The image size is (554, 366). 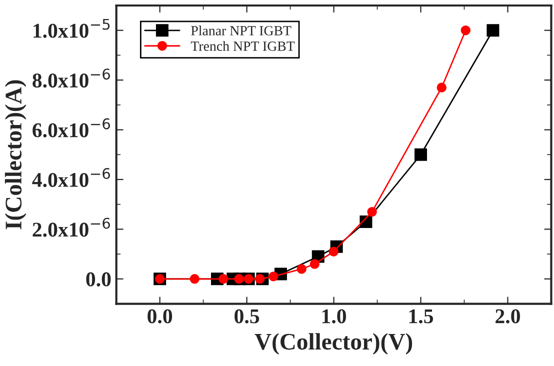 I want to click on x-tick-label: 1.0, so click(x=334, y=316).